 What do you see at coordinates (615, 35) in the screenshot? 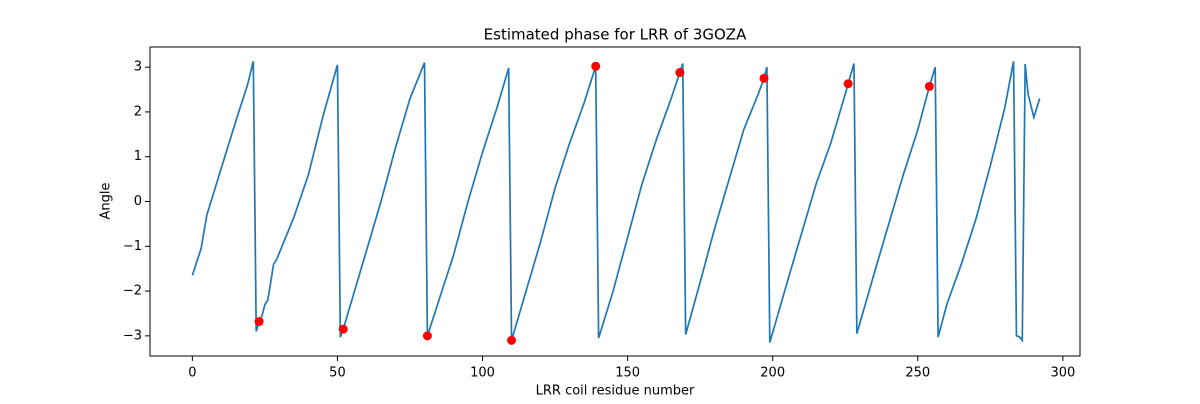
I see `chart-title: Estimated phase for LRR of 3GOZA` at bounding box center [615, 35].